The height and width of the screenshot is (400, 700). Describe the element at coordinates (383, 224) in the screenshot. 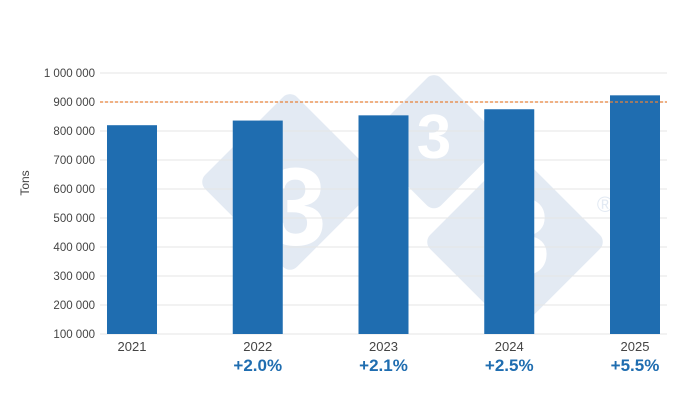

I see `bar-2023` at that location.